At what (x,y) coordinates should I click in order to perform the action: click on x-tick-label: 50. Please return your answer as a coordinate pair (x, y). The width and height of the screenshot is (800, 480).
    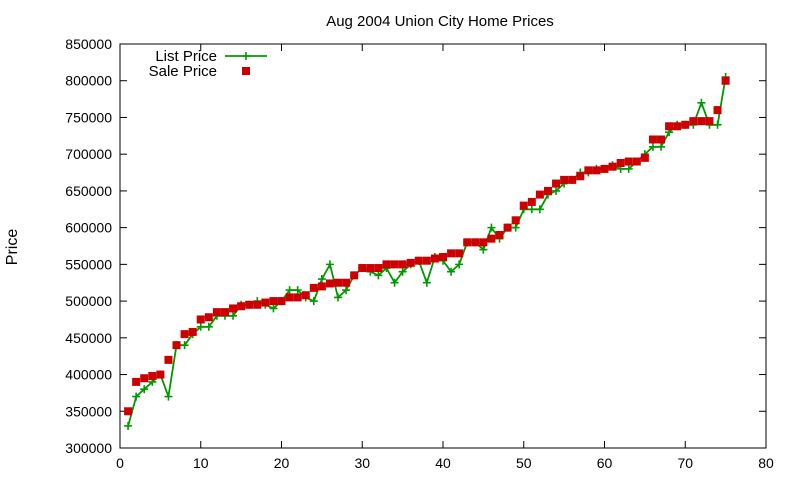
    Looking at the image, I should click on (524, 463).